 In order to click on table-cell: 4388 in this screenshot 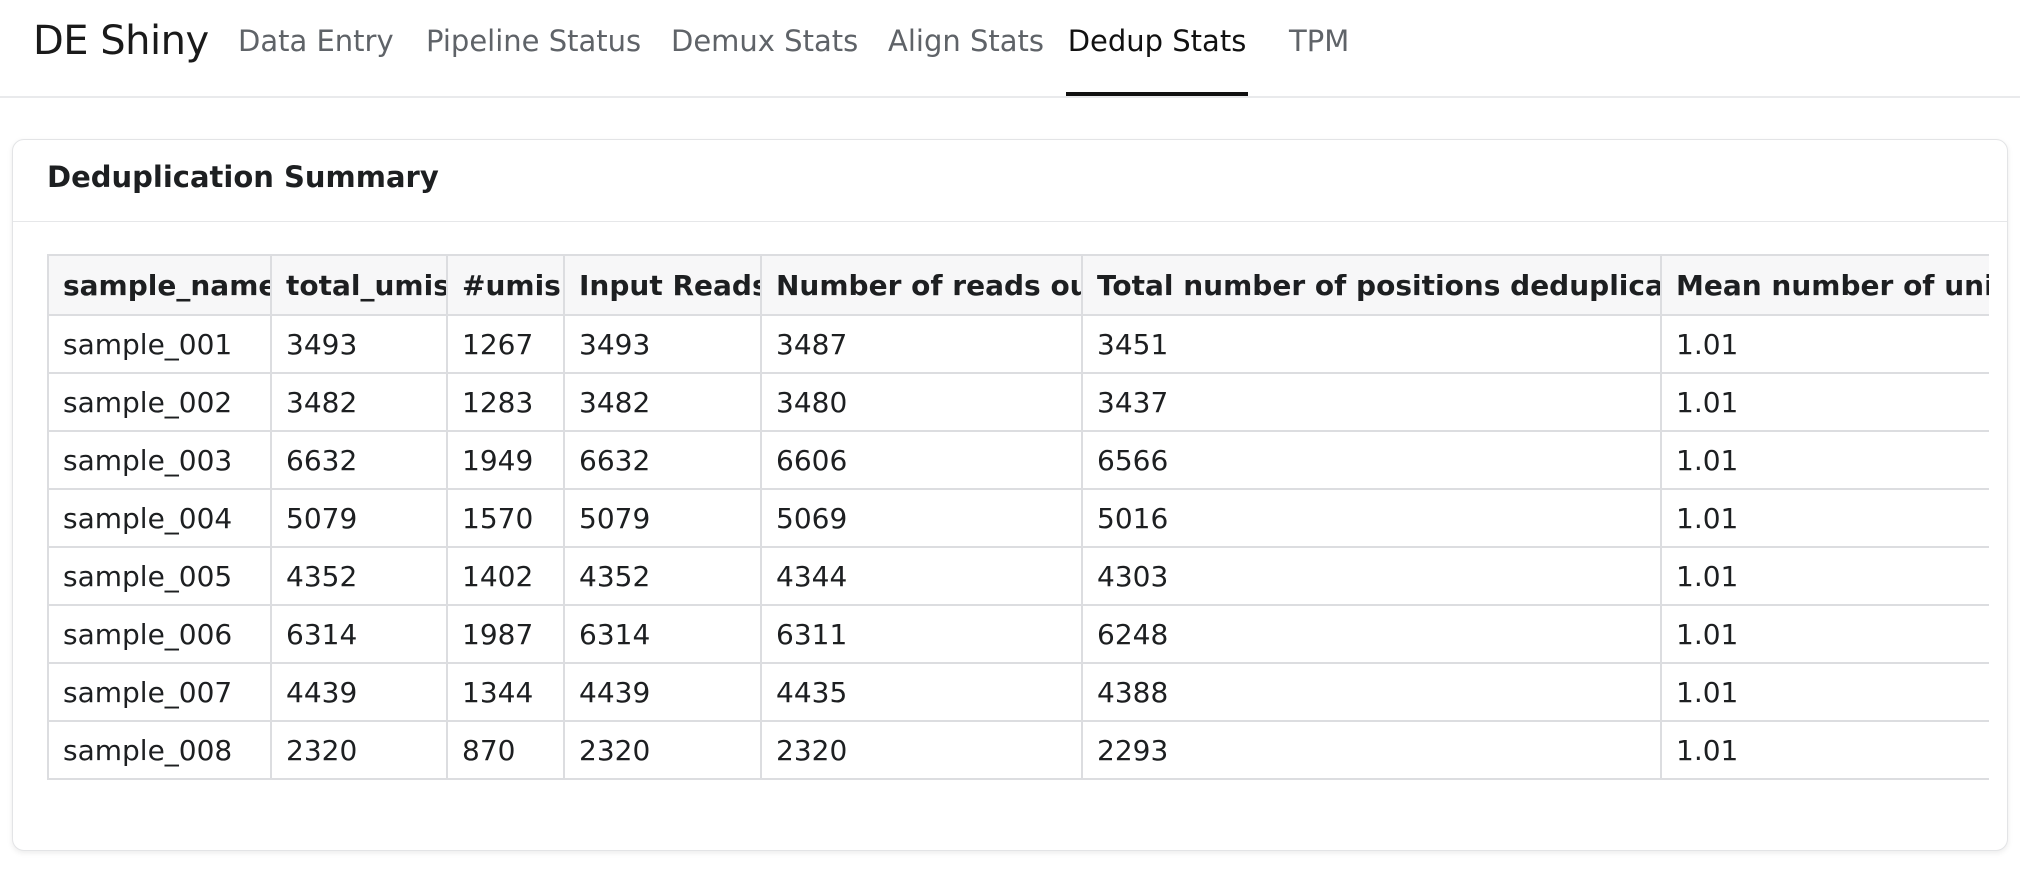, I will do `click(1371, 692)`.